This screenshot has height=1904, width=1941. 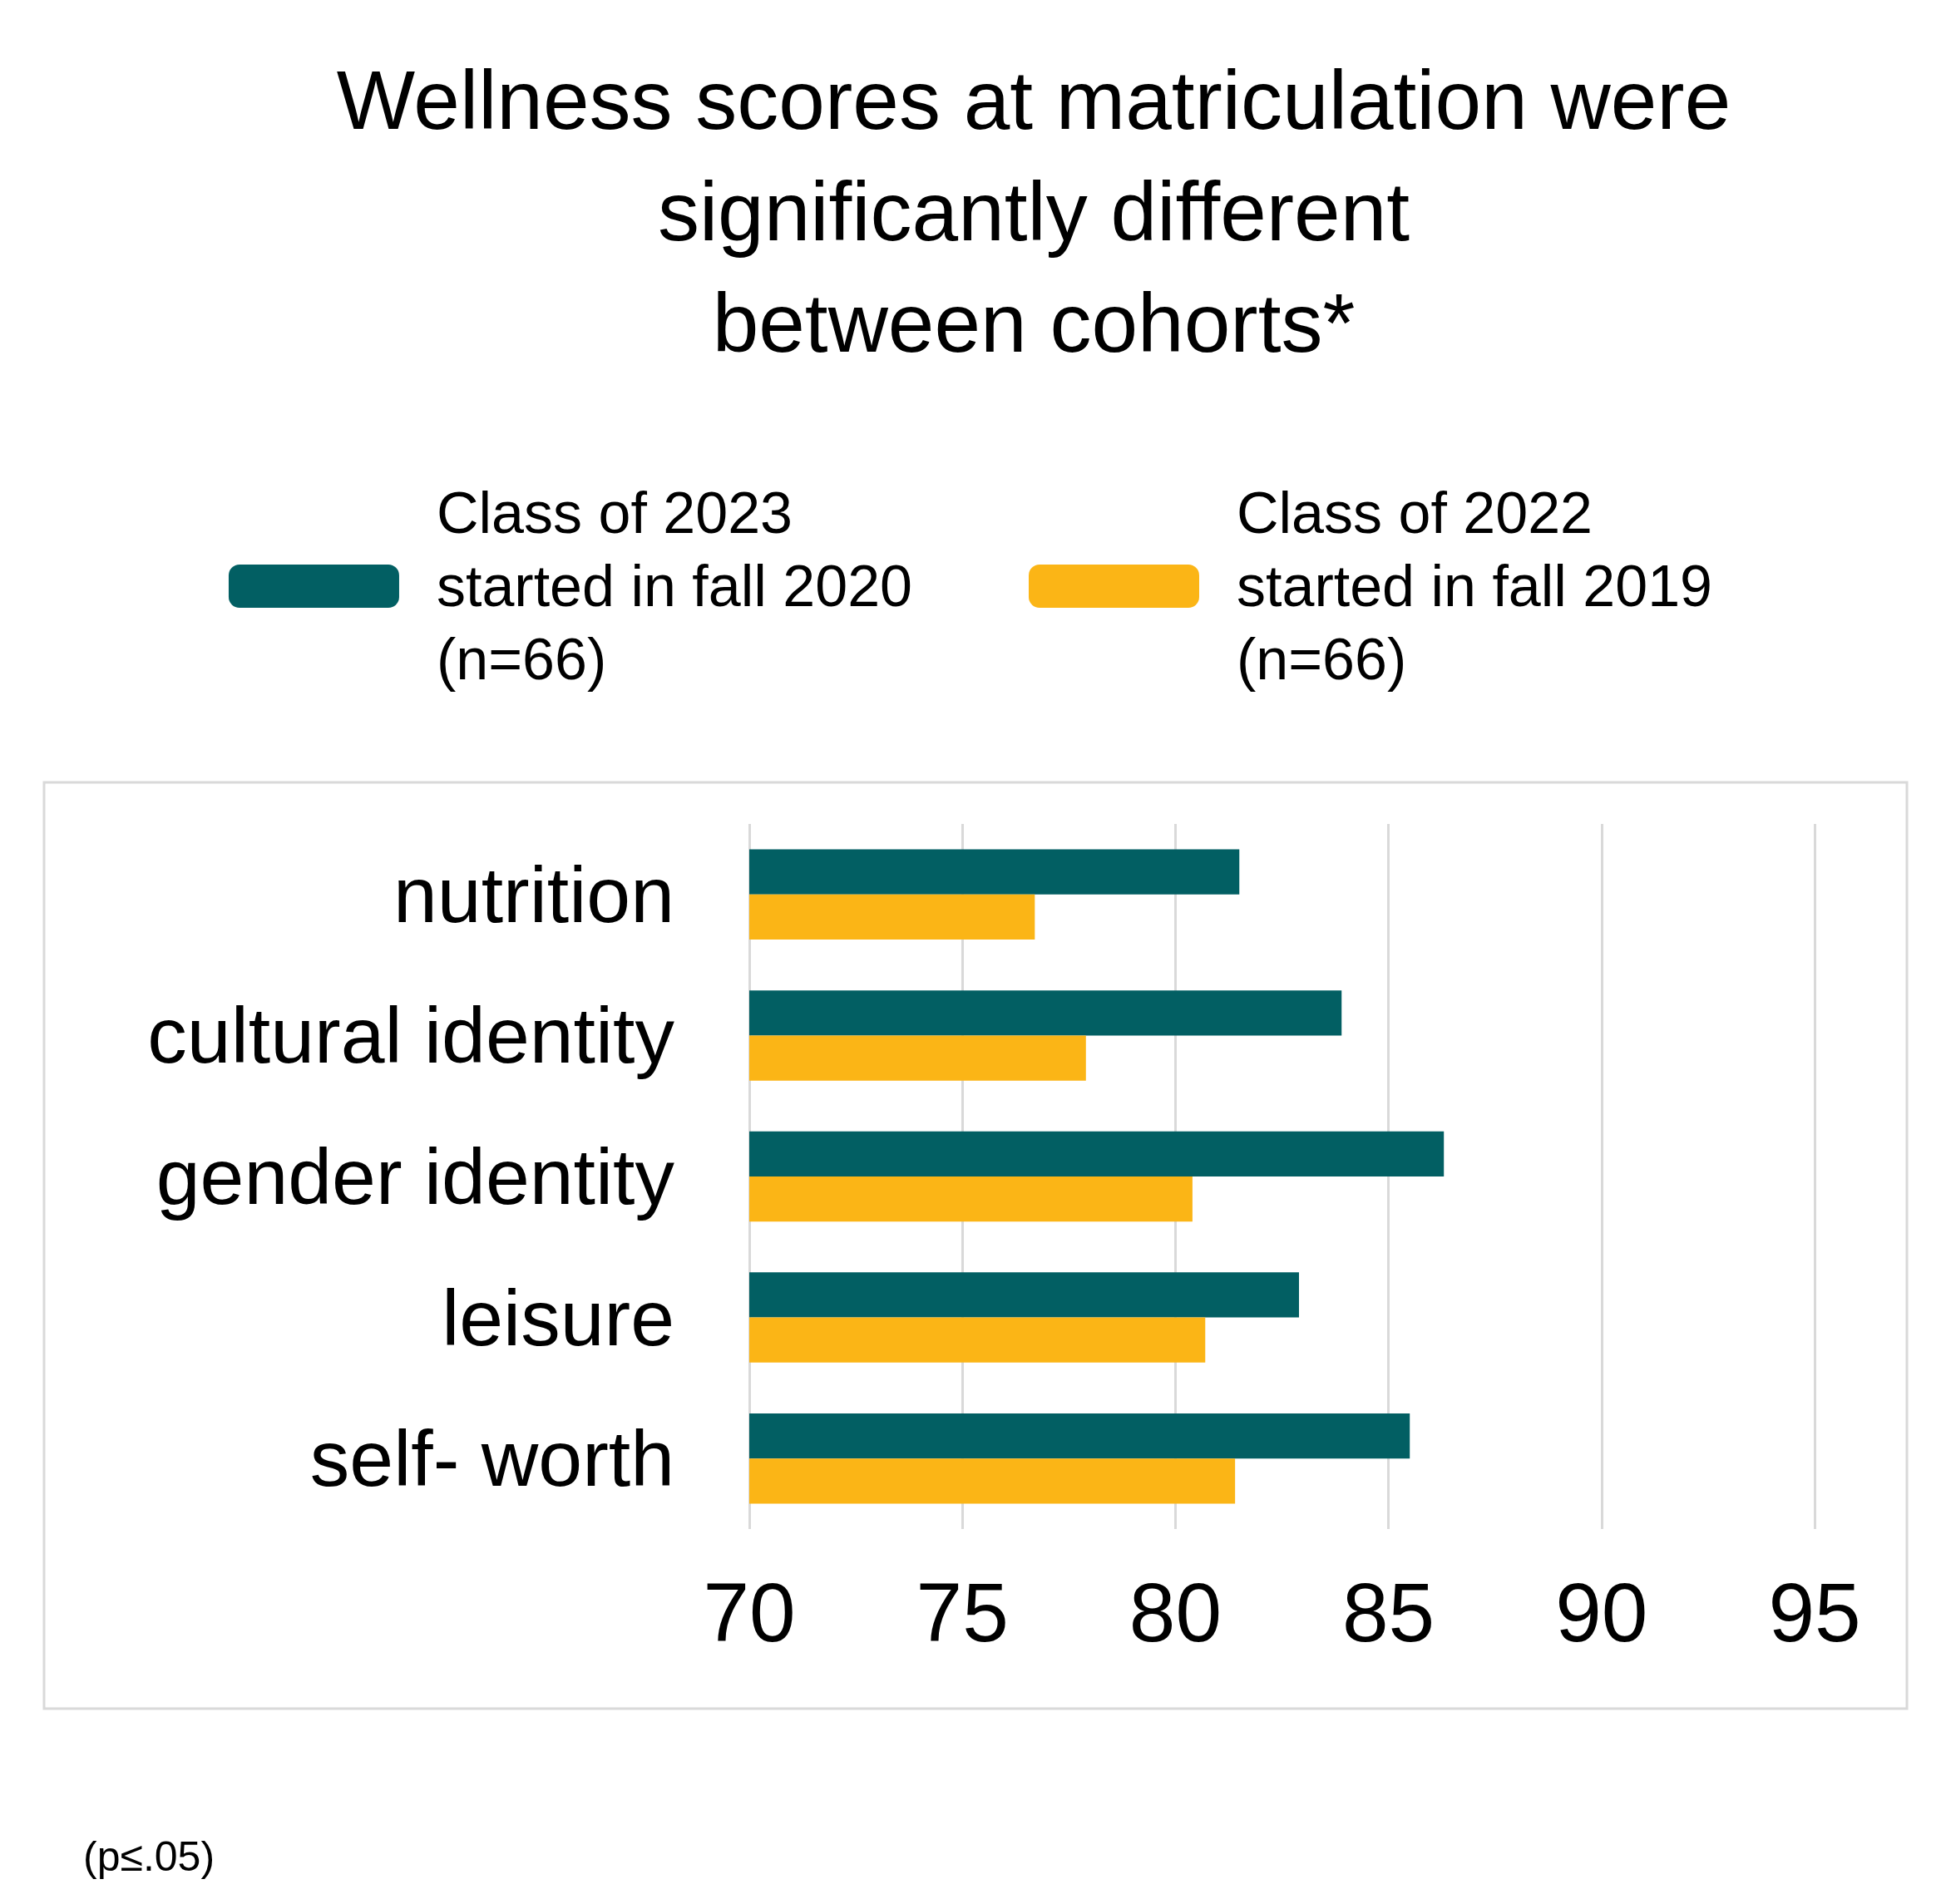 I want to click on legend-label: Class of 2022 started in fall 2019 (n=66), so click(x=1475, y=586).